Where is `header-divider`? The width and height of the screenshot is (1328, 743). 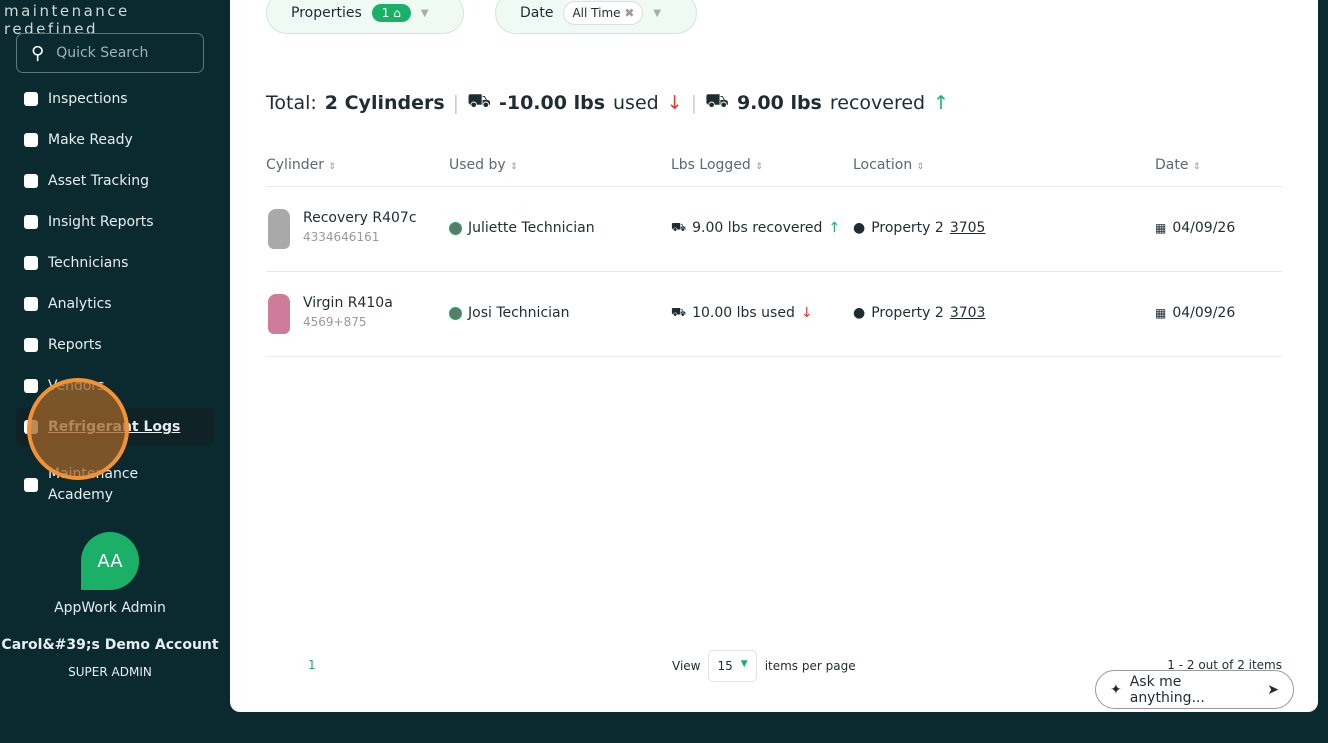 header-divider is located at coordinates (774, 186).